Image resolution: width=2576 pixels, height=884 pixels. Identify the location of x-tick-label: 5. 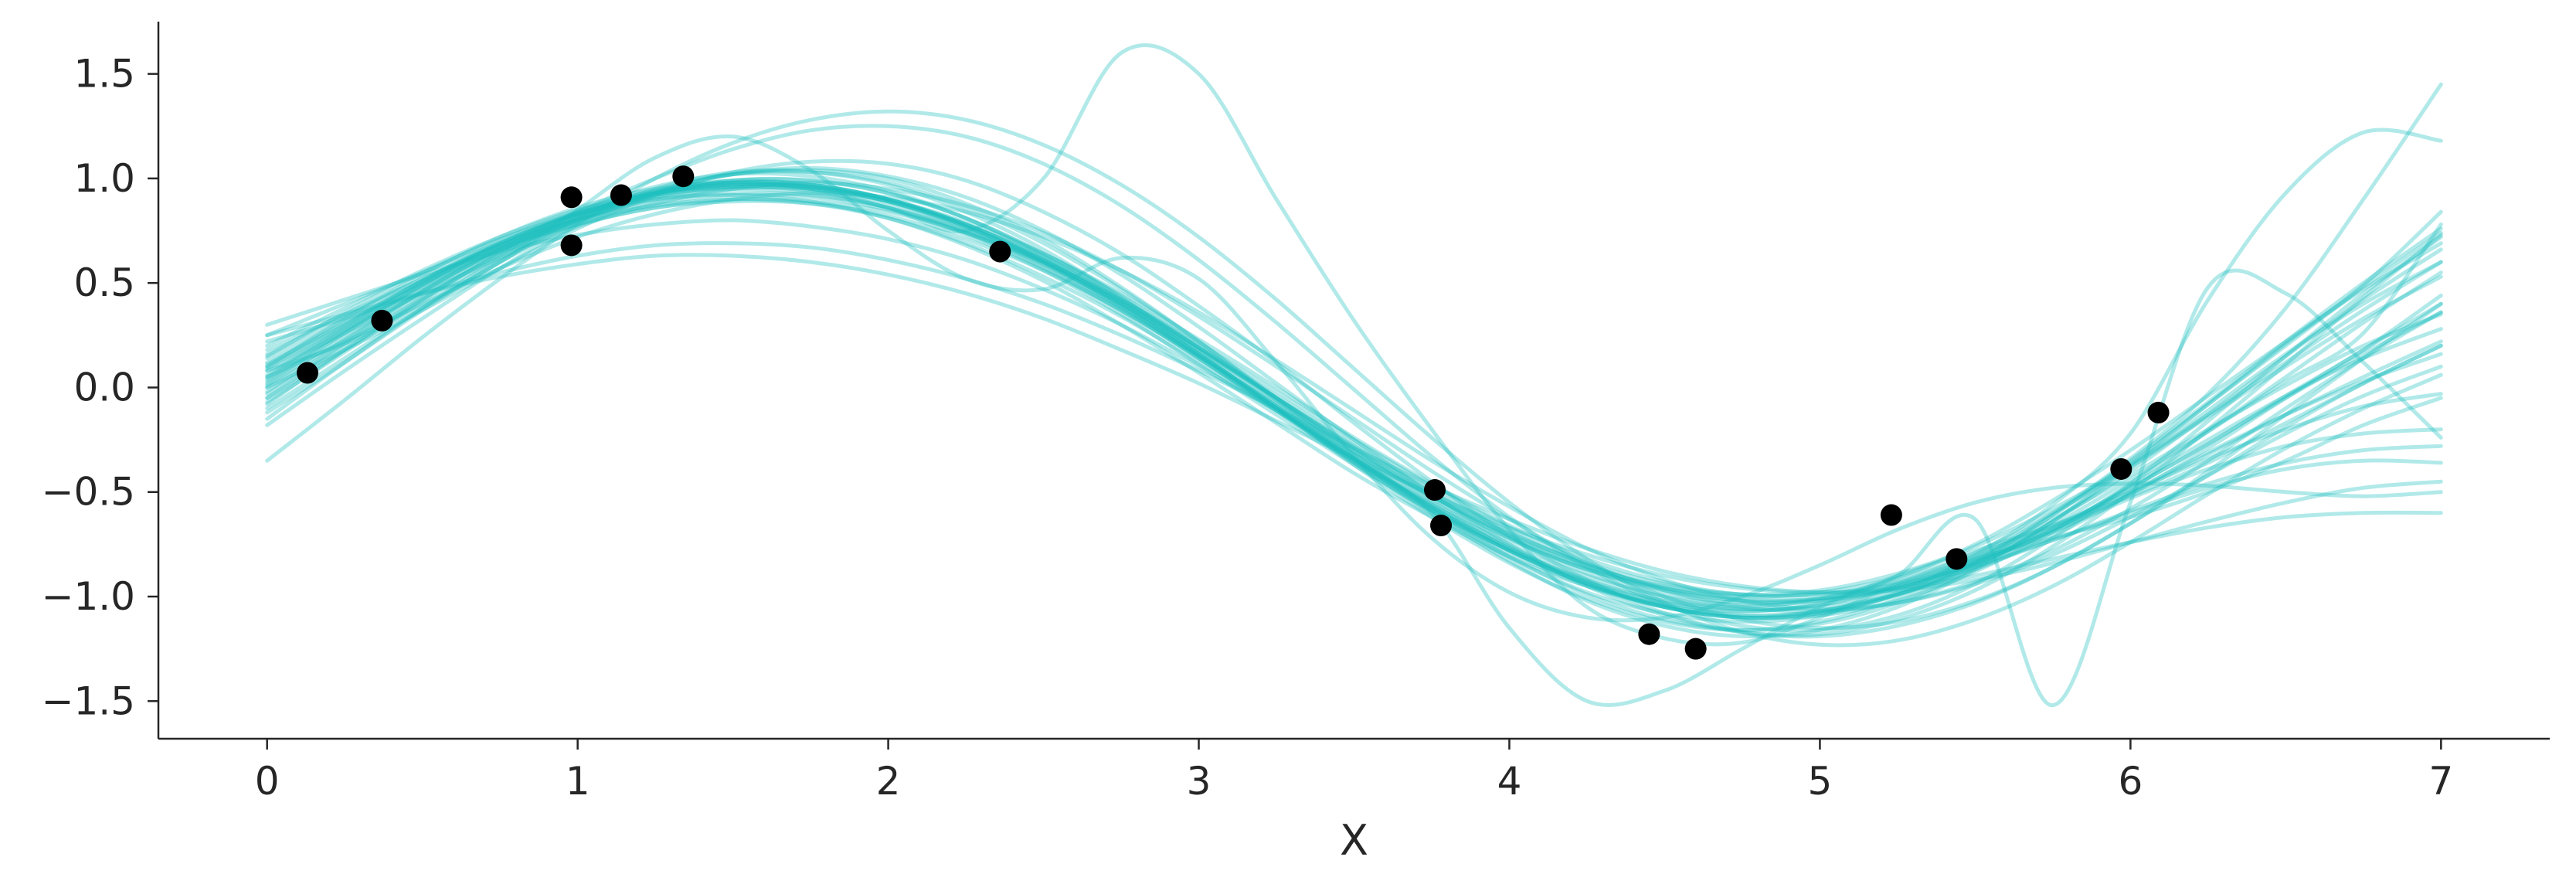
(1820, 781).